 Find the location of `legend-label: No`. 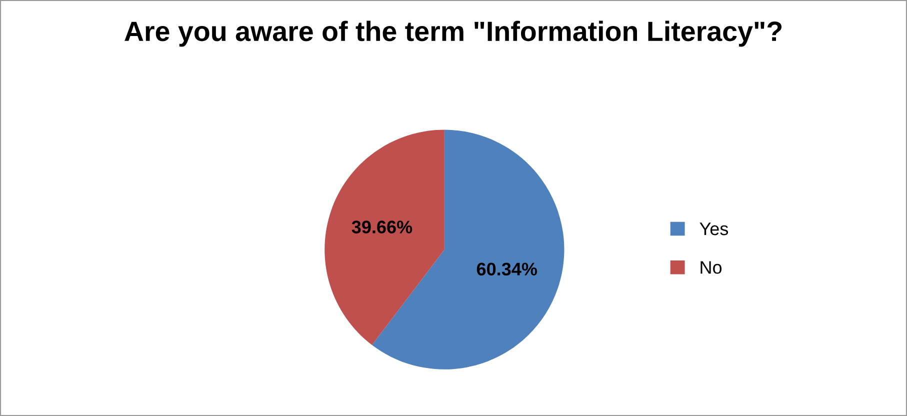

legend-label: No is located at coordinates (711, 267).